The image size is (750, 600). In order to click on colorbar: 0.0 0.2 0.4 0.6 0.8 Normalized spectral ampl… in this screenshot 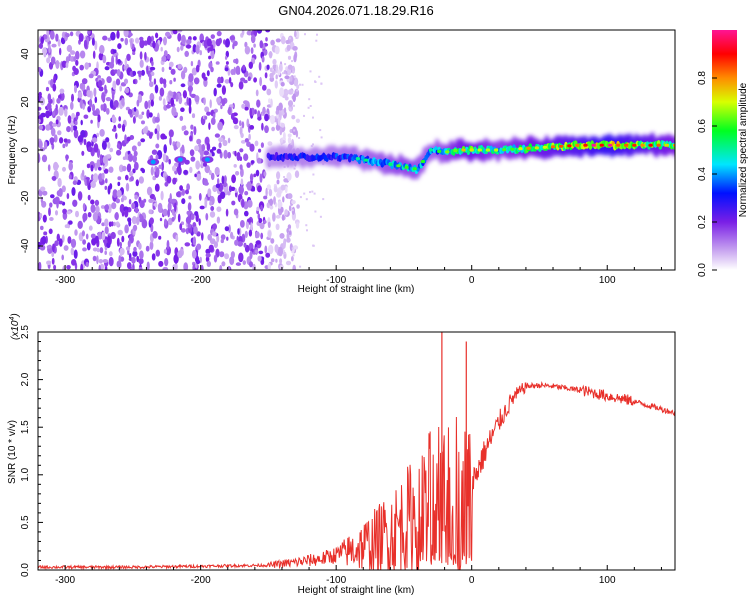, I will do `click(723, 153)`.